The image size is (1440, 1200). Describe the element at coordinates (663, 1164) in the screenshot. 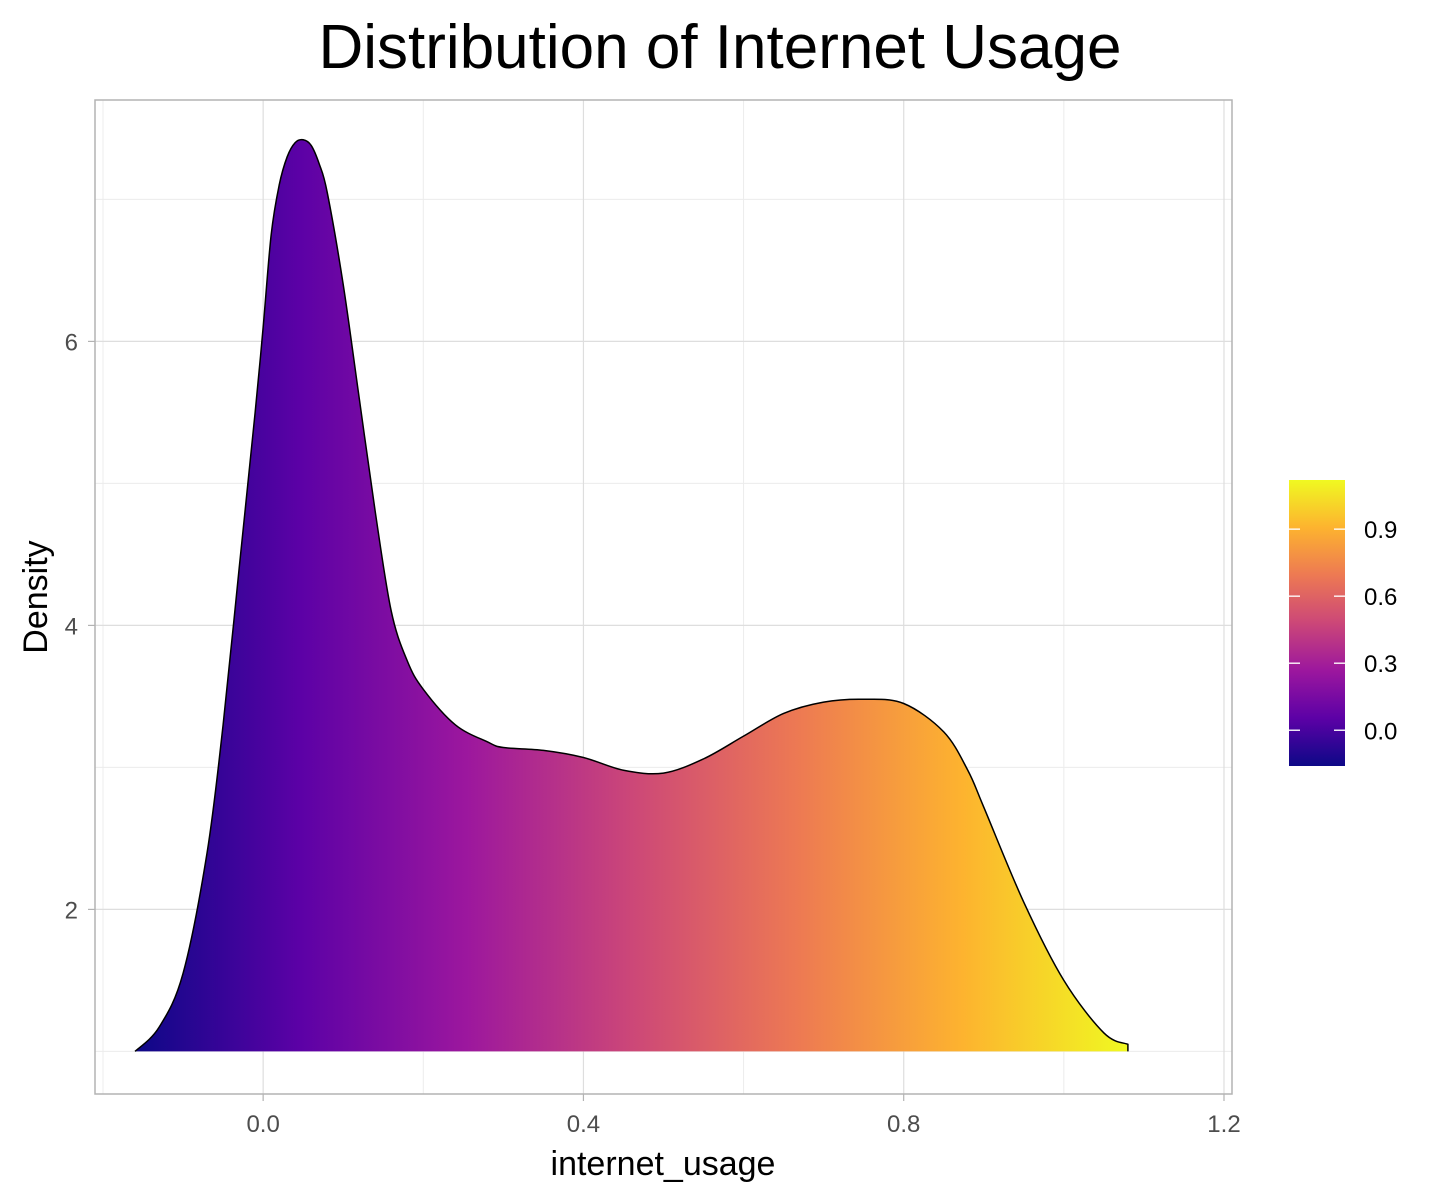

I see `x-axis-title: internet_usage` at that location.